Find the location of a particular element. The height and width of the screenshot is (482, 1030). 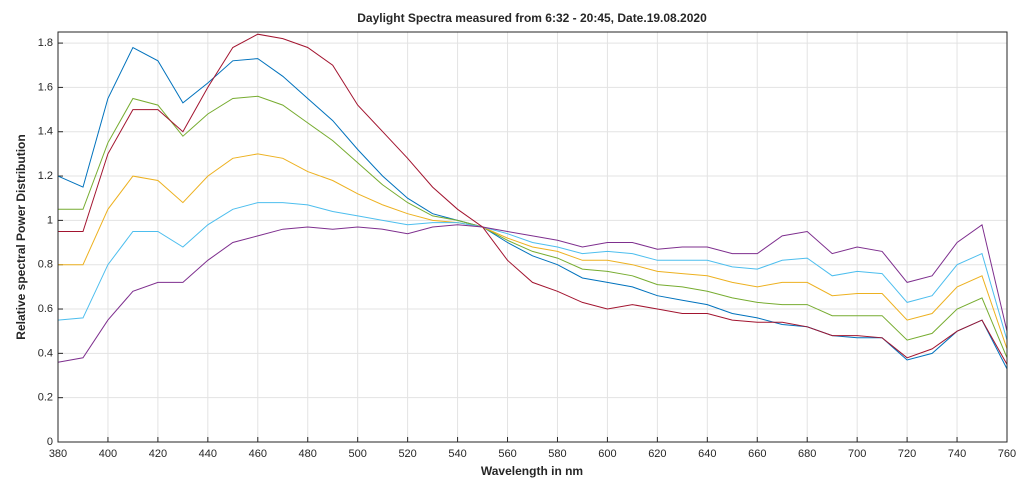

y-tick-label: 0.4 is located at coordinates (45, 353).